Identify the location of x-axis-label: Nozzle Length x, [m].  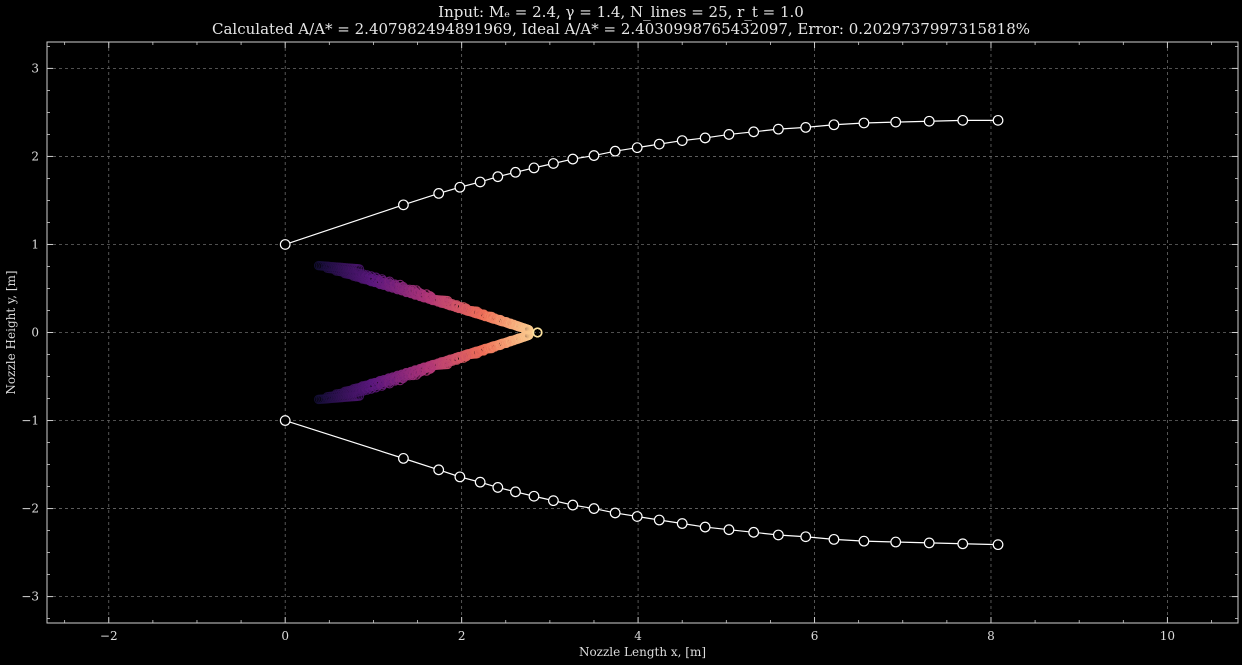
(642, 652).